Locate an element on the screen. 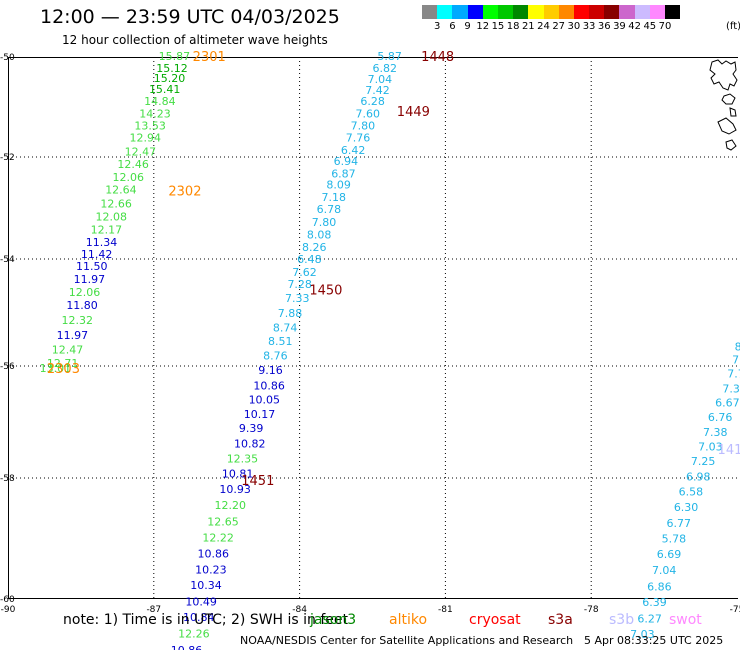  satellite-legend-item: altiko is located at coordinates (408, 620).